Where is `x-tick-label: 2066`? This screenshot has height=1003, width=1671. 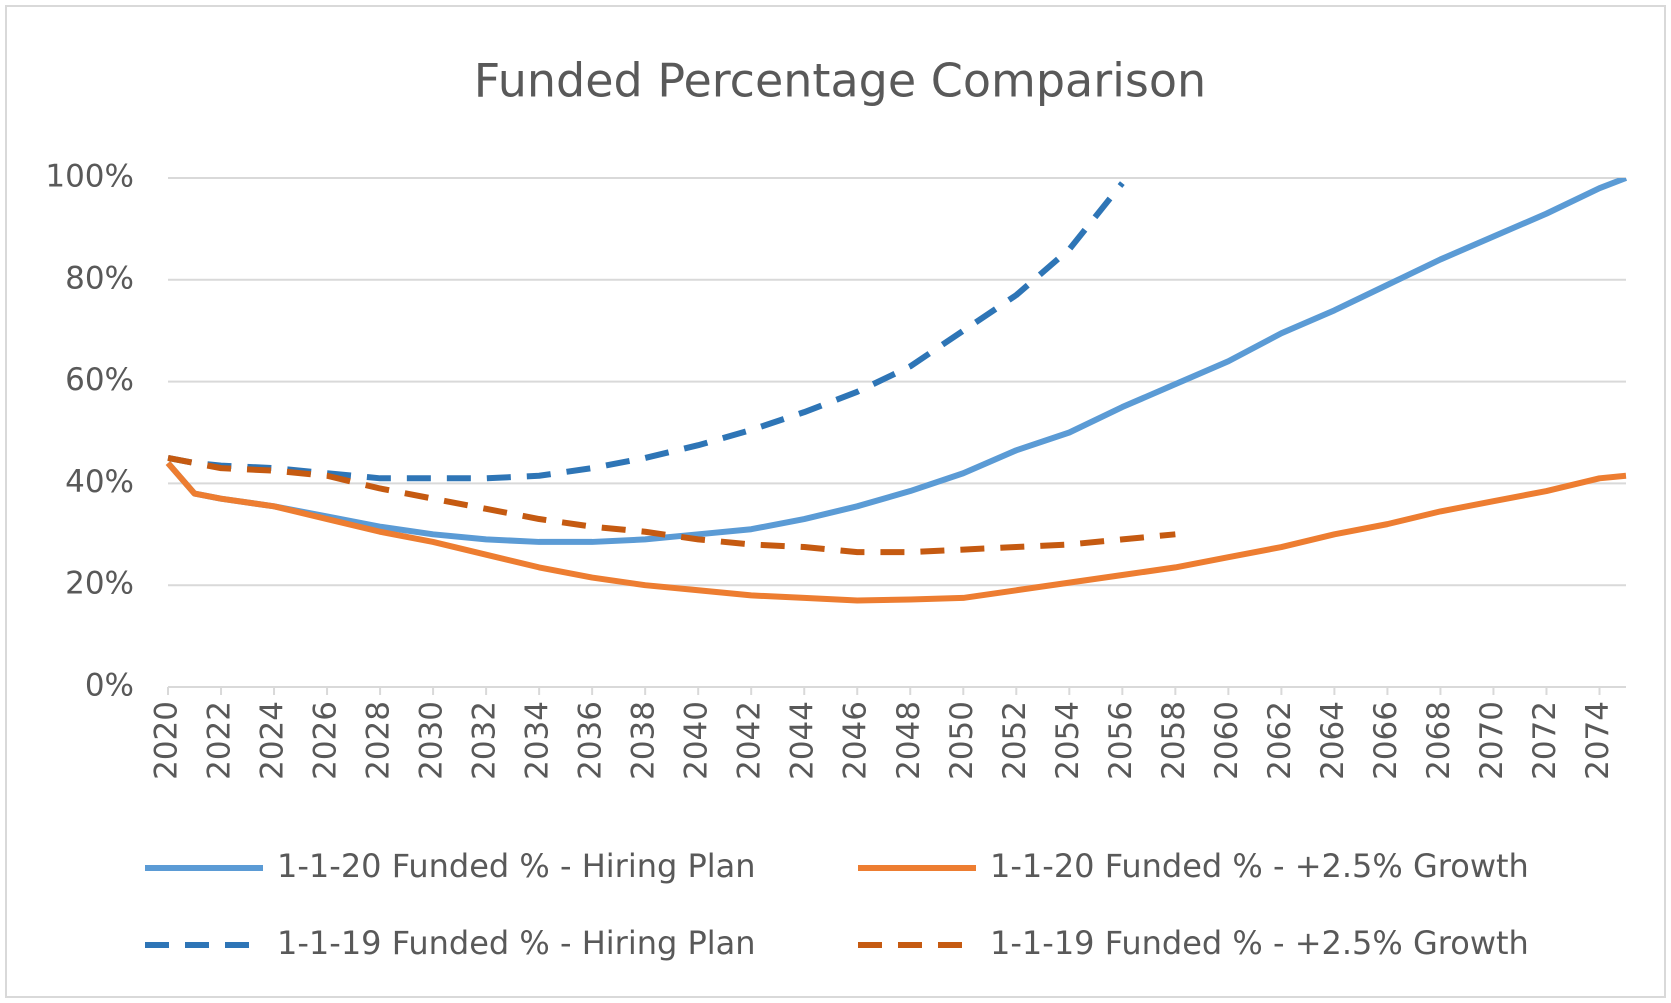
x-tick-label: 2066 is located at coordinates (1386, 740).